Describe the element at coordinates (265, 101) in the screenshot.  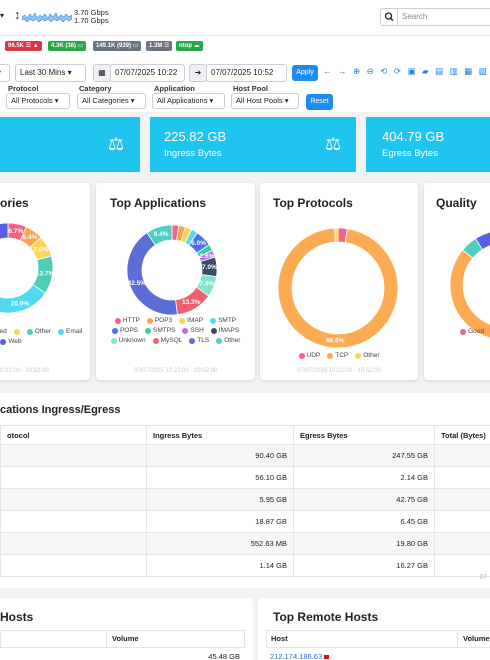
I see `filter-select: All Host Pools ▾` at that location.